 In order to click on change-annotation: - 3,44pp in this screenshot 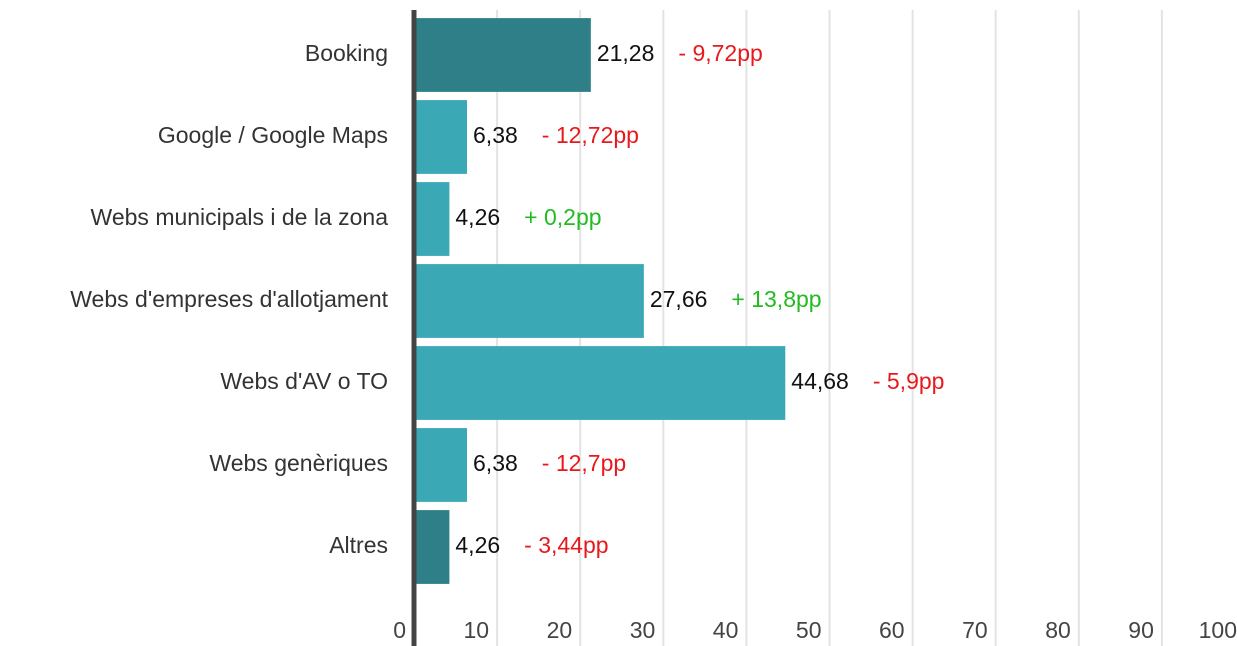, I will do `click(566, 545)`.